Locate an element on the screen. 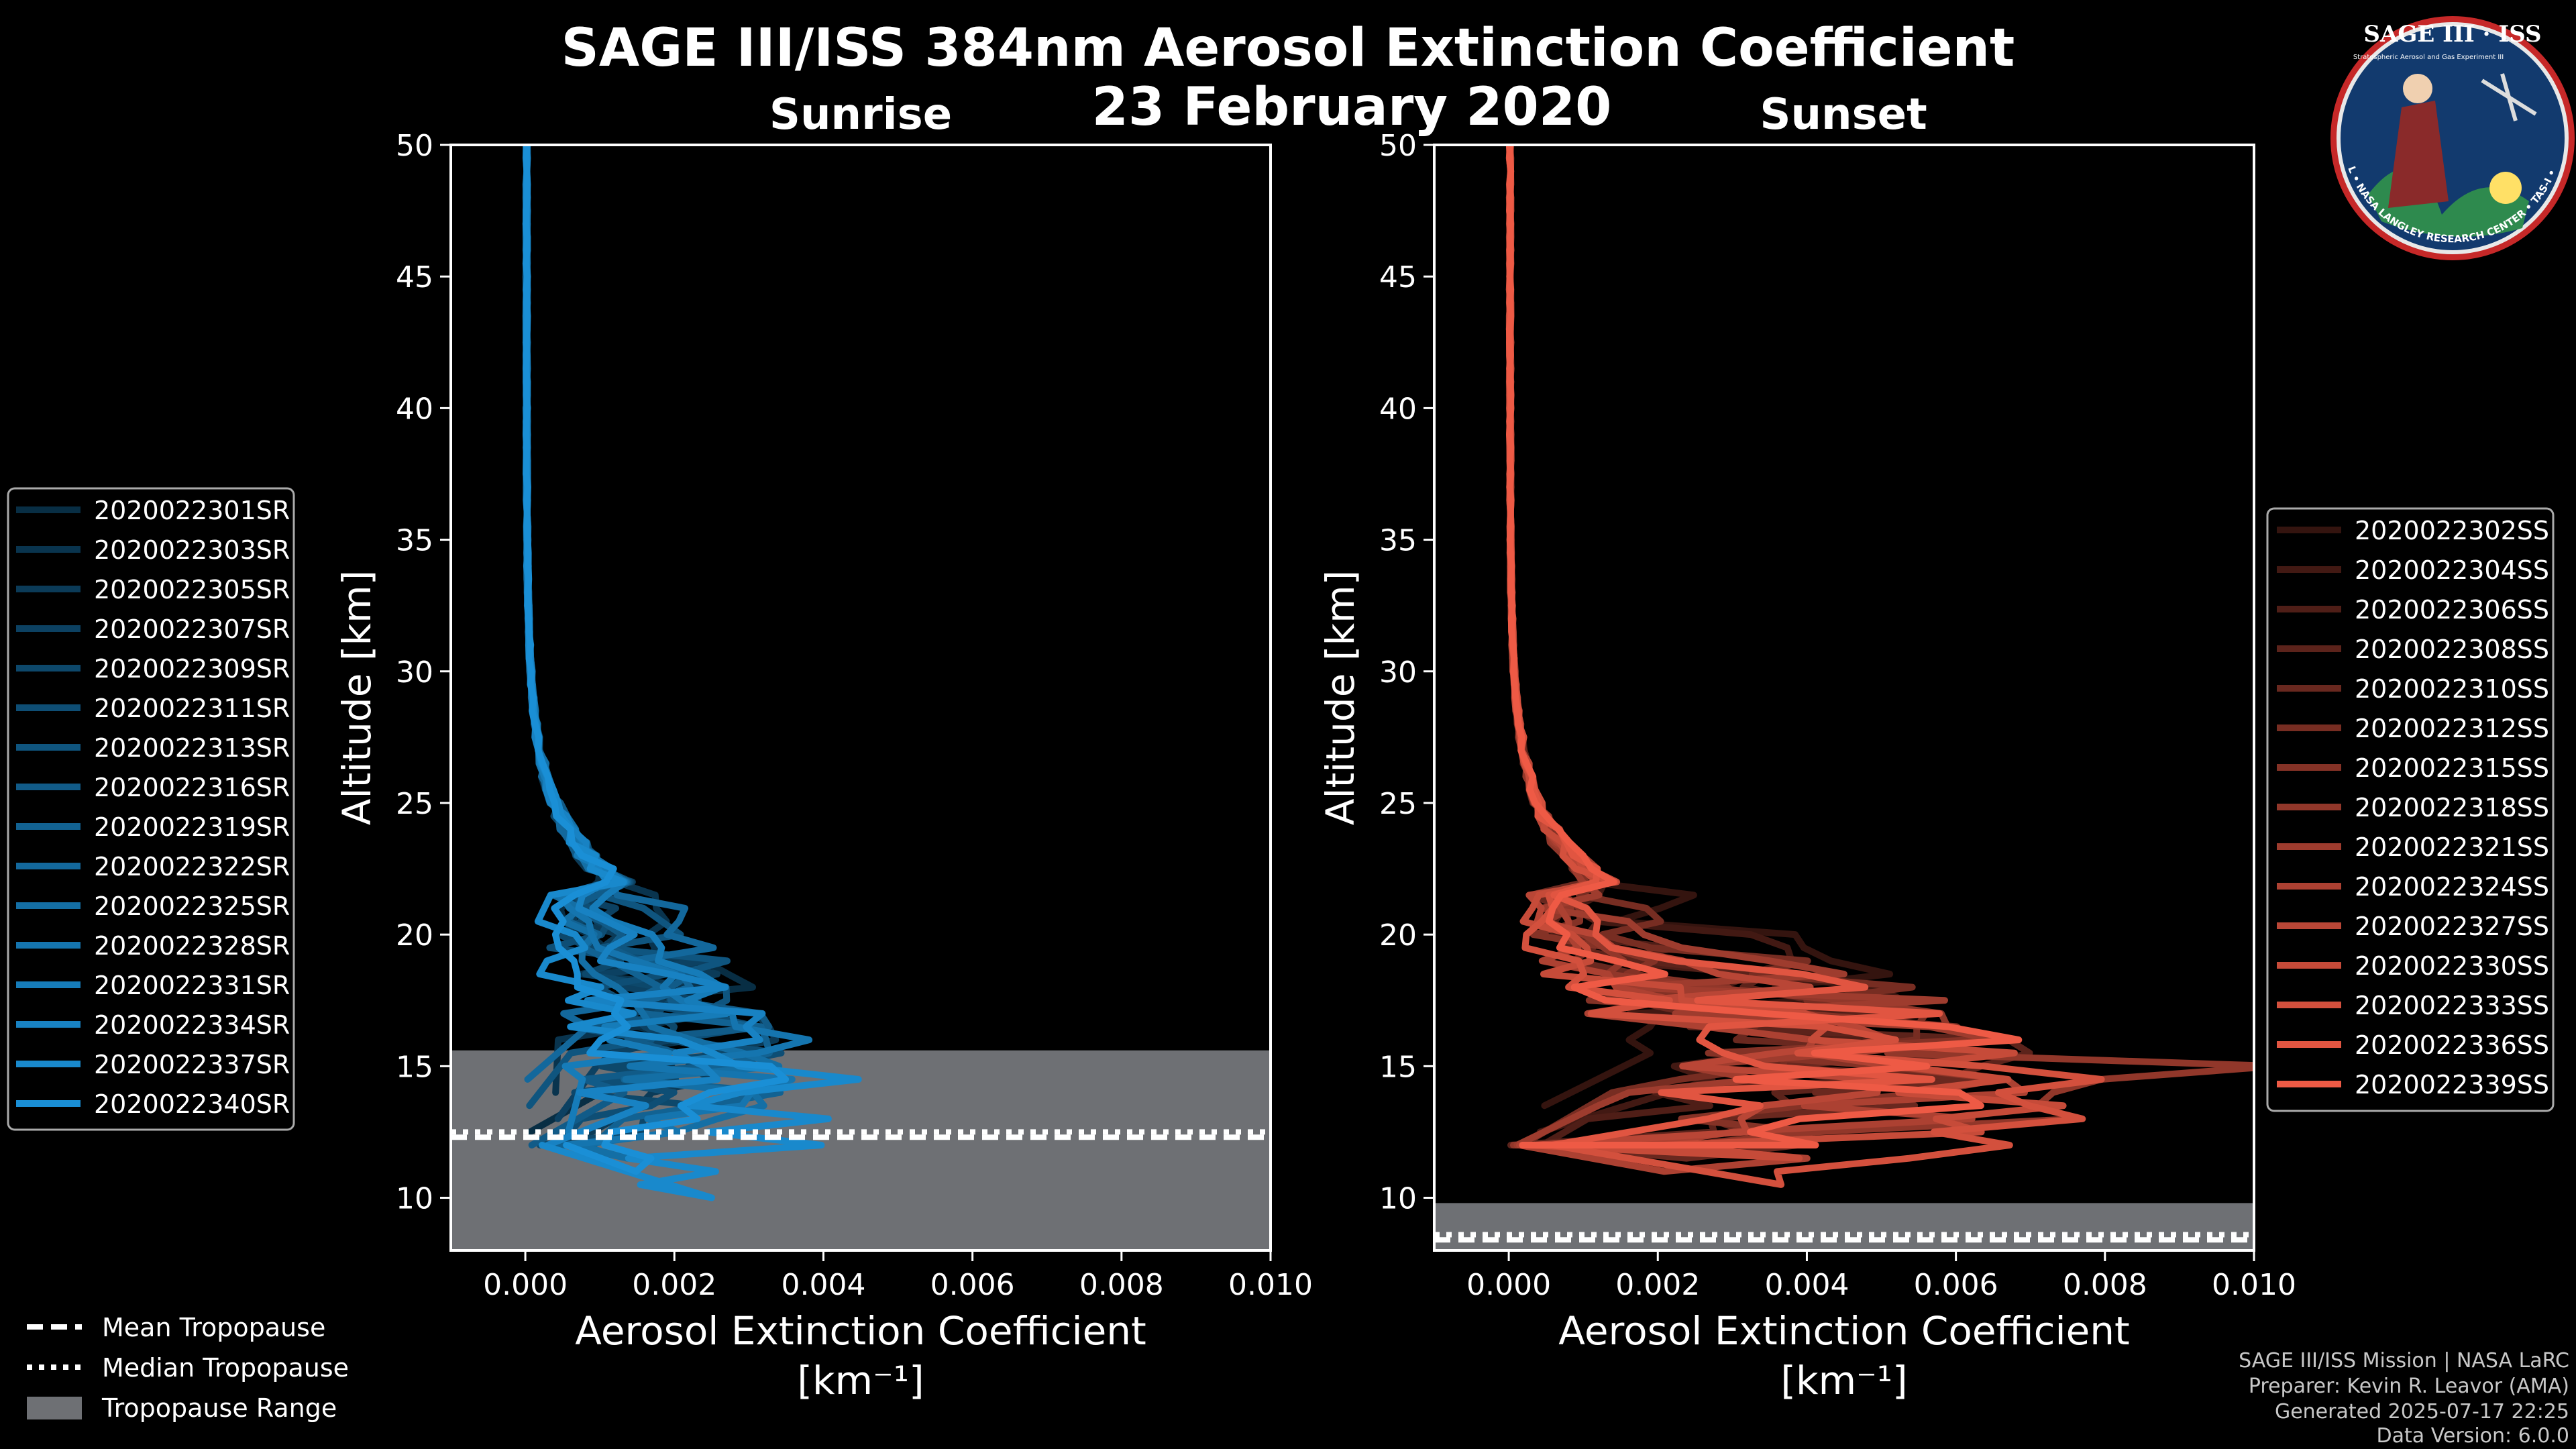 This screenshot has width=2576, height=1449. footer-line-version: Data Version: 6.0.0 is located at coordinates (2473, 1436).